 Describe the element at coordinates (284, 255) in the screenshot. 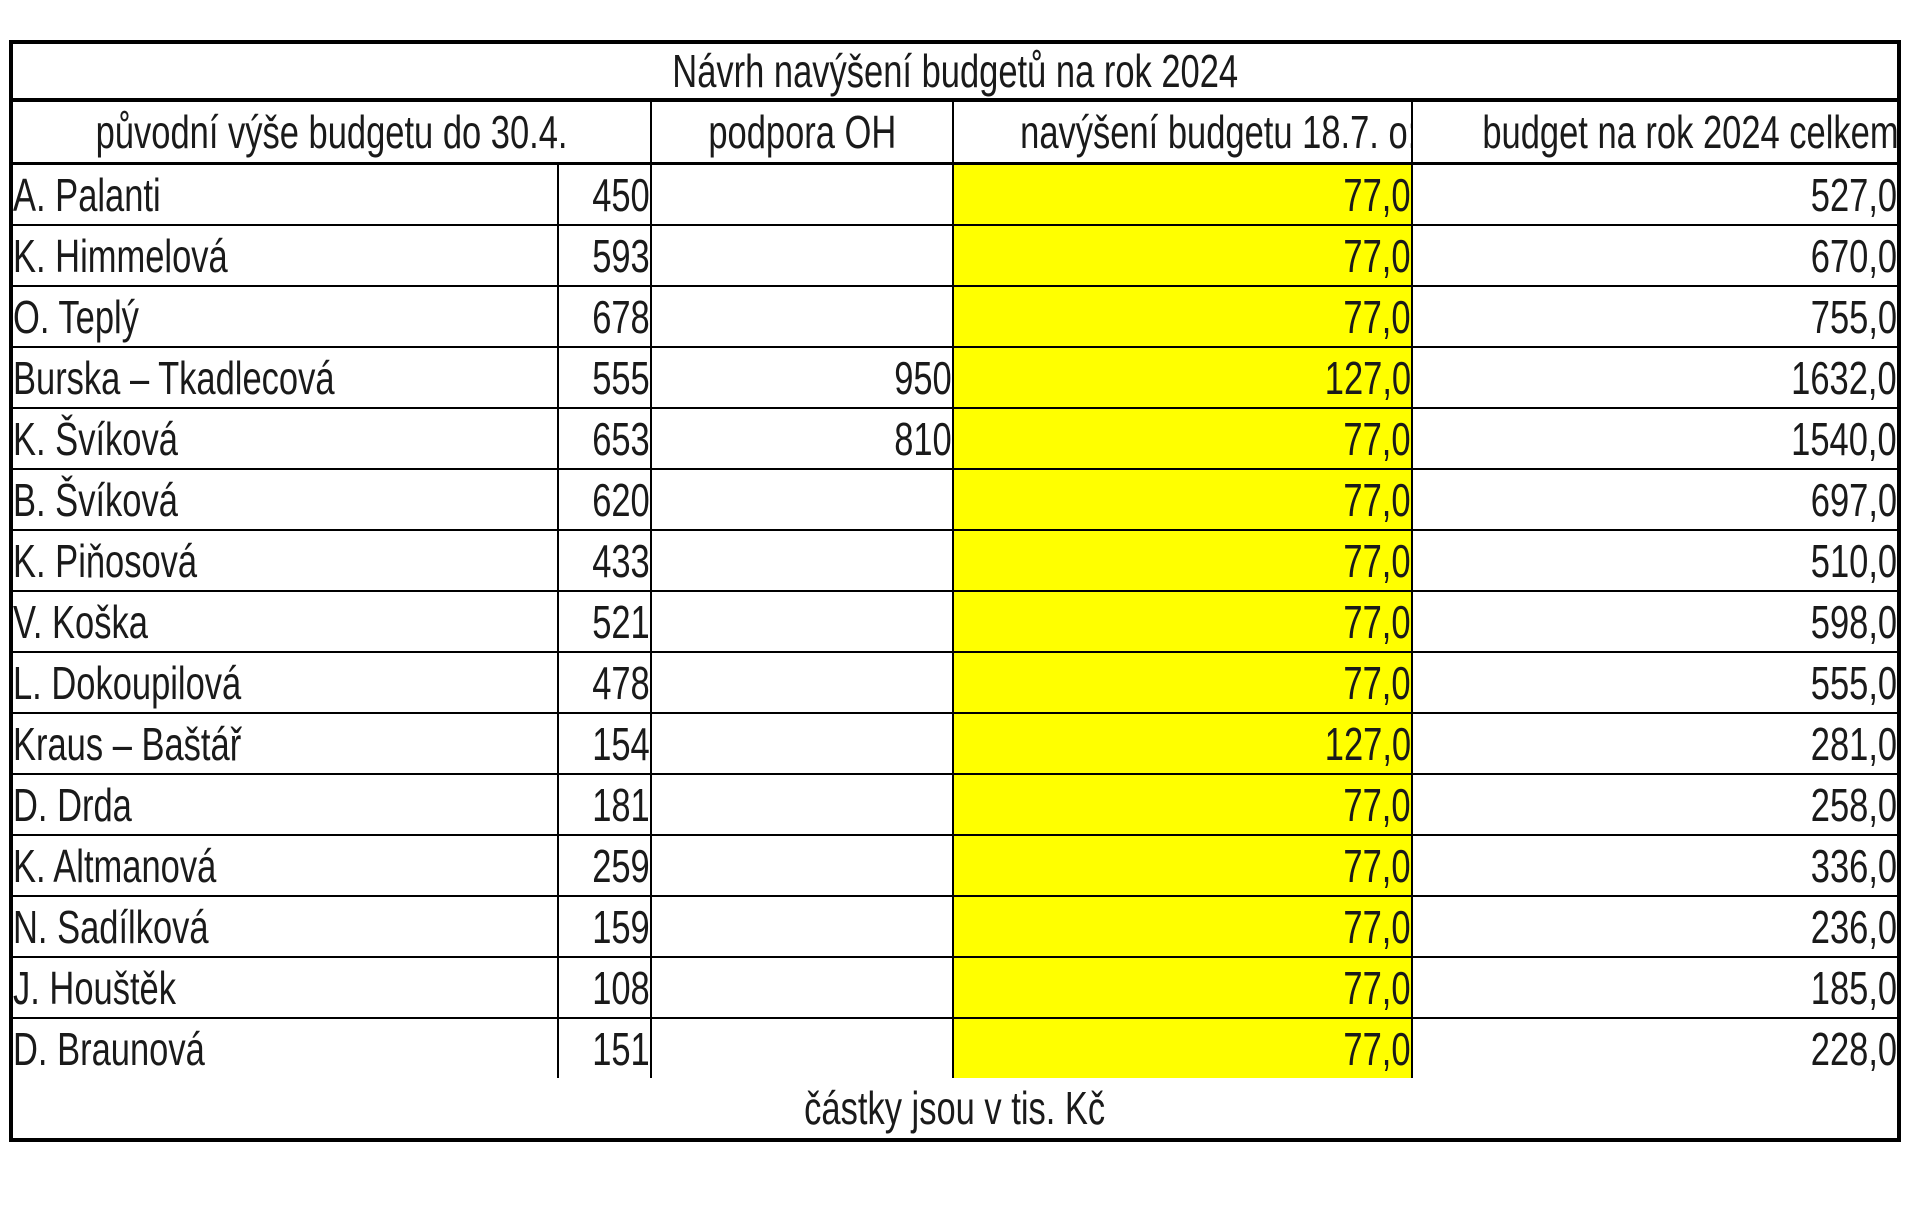

I see `cell-person-name: K. Himmelová` at that location.